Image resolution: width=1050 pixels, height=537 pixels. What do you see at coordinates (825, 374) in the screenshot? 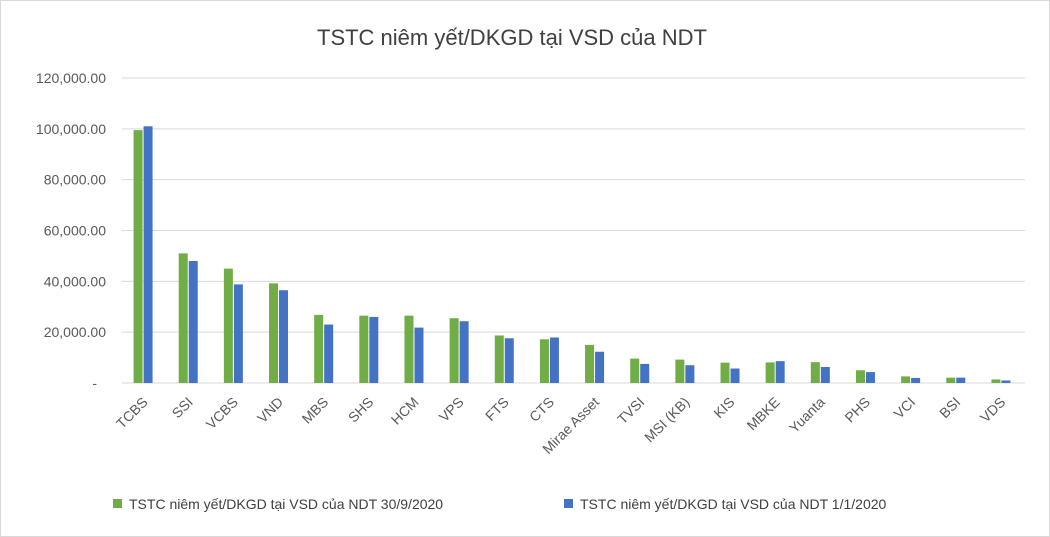
I see `bar-series-2-yuanta` at bounding box center [825, 374].